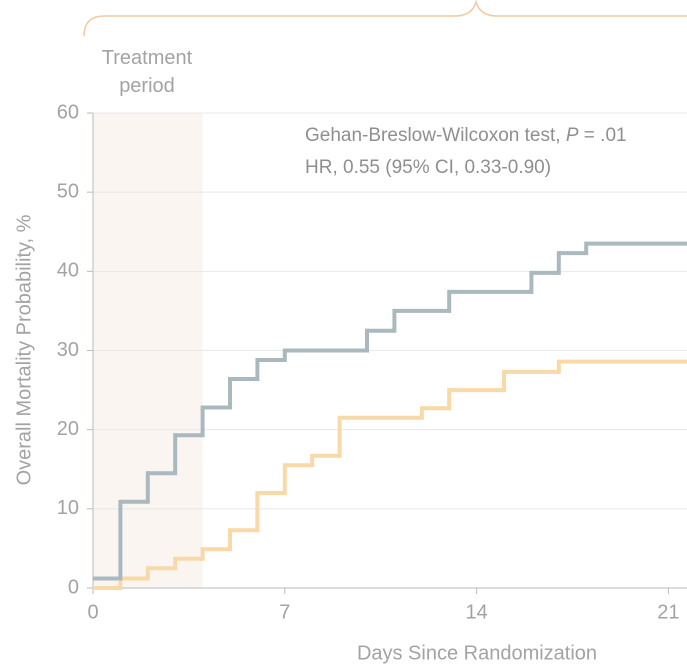 The width and height of the screenshot is (687, 667). What do you see at coordinates (24, 349) in the screenshot?
I see `y-axis-label: Overall Mortality Probability, %` at bounding box center [24, 349].